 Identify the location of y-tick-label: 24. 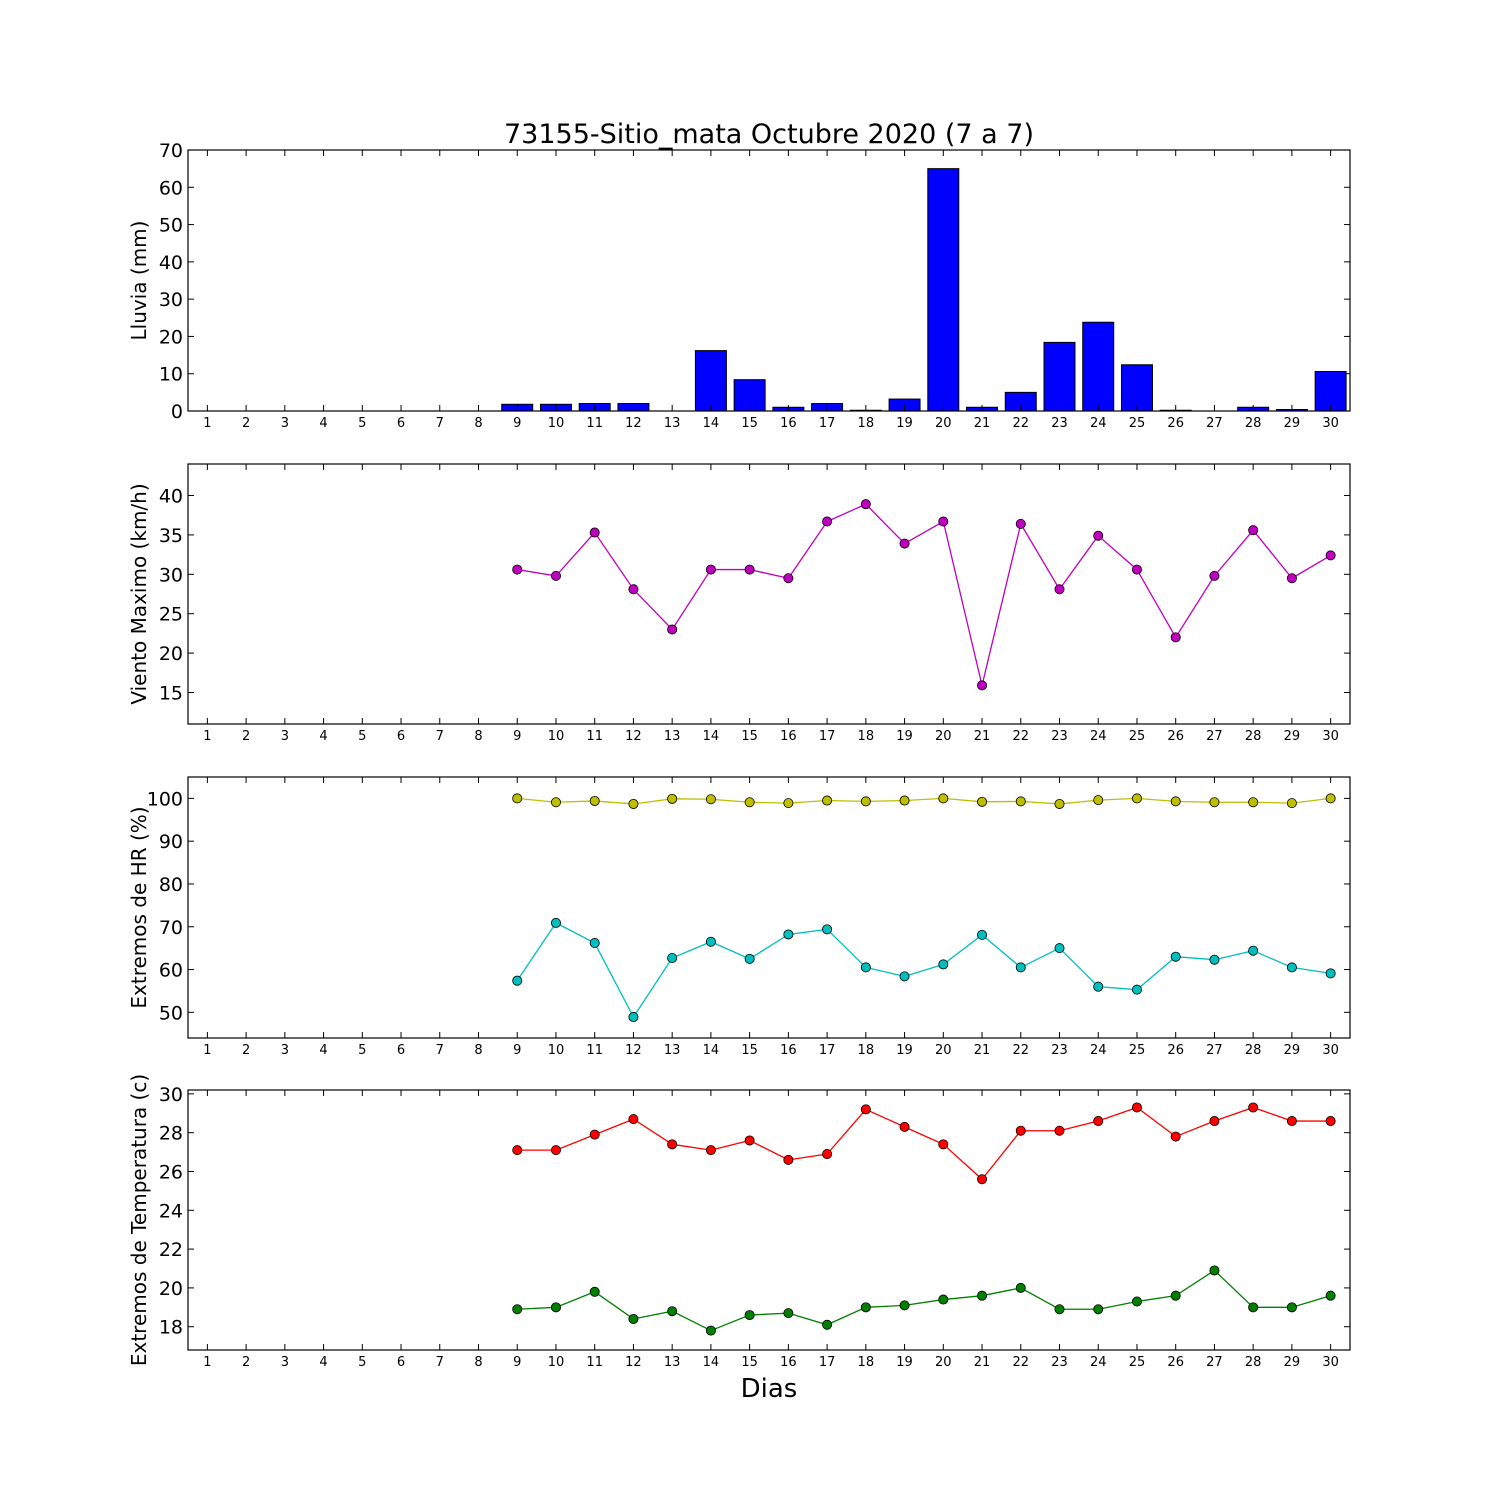
(171, 1211).